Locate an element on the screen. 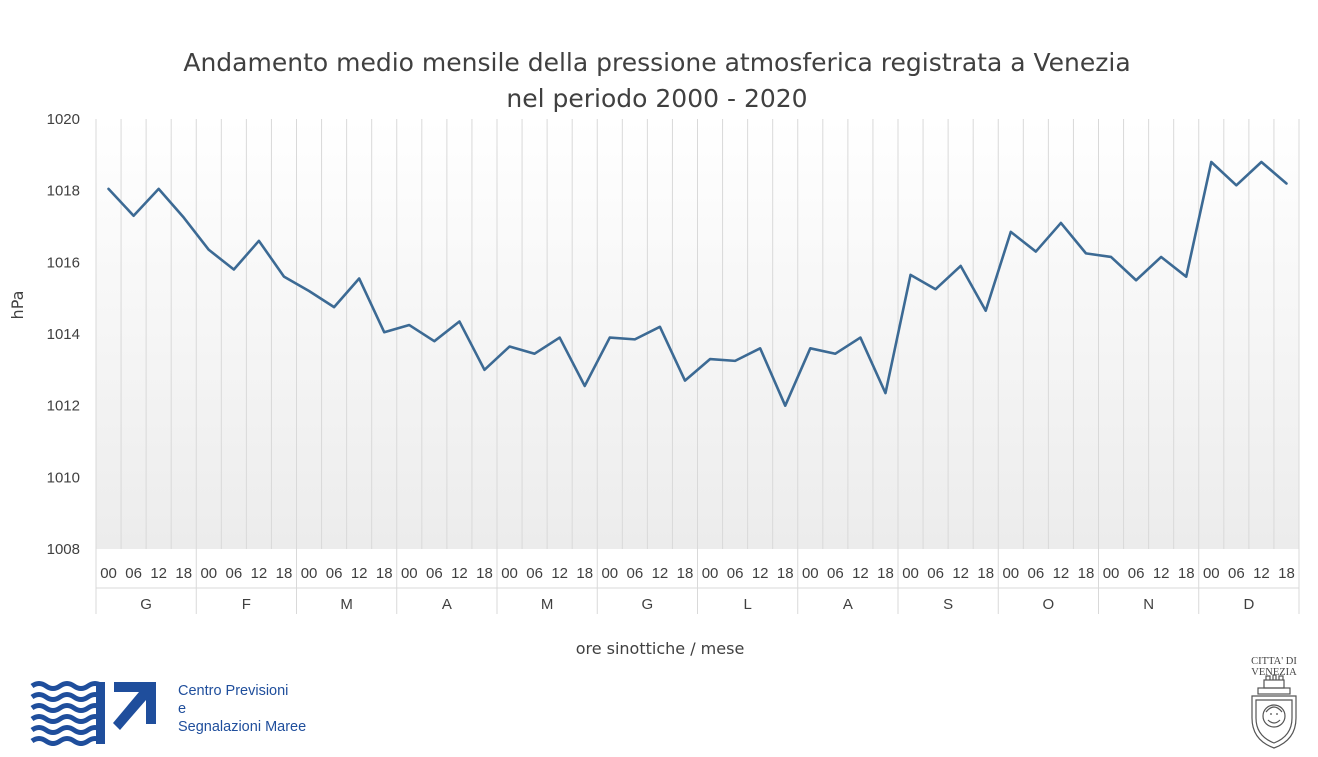 The image size is (1318, 757). cpsm-logo-icon is located at coordinates (93, 713).